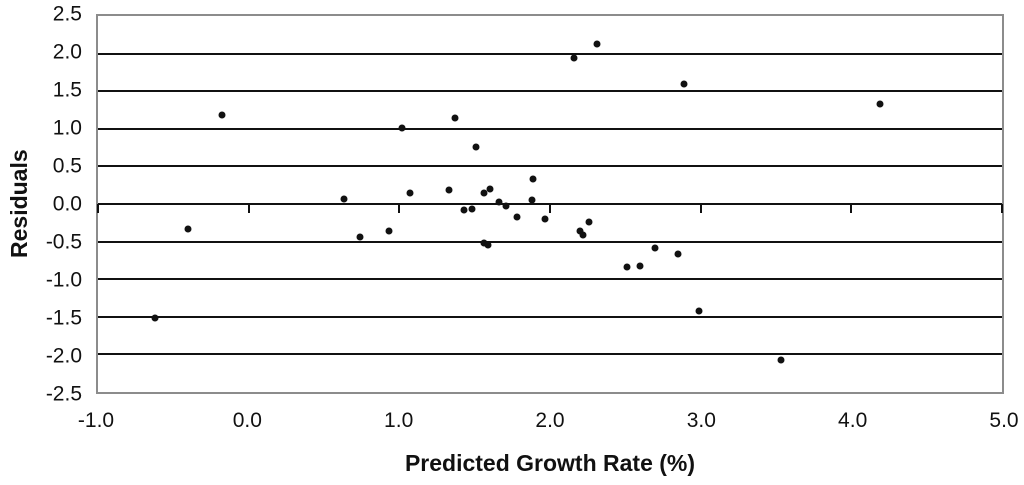 Image resolution: width=1024 pixels, height=485 pixels. I want to click on y-tick-label: -0.5, so click(63, 242).